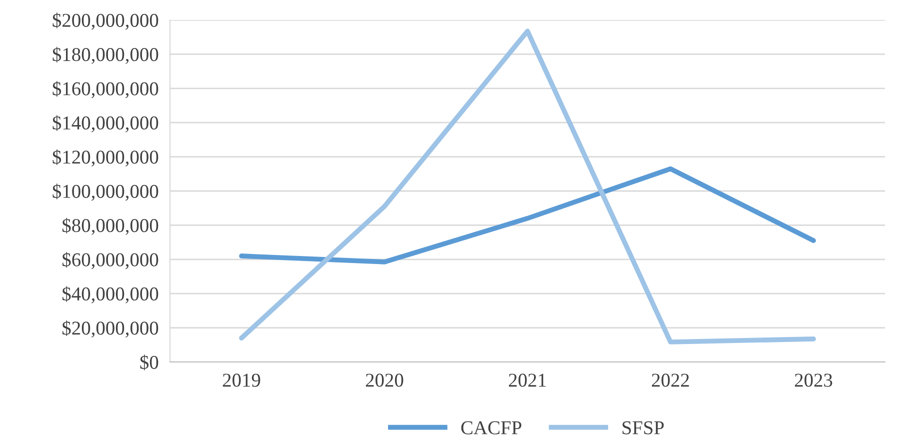  Describe the element at coordinates (670, 380) in the screenshot. I see `x-tick-label: 2022` at that location.